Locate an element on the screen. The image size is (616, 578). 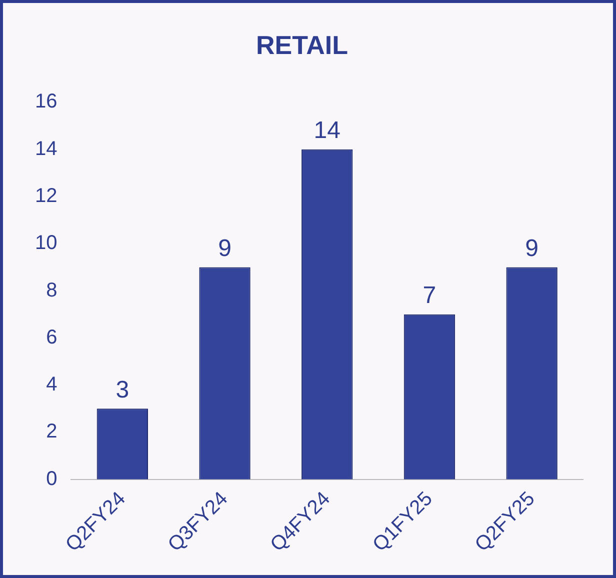
y-tick-label: 10 is located at coordinates (46, 243).